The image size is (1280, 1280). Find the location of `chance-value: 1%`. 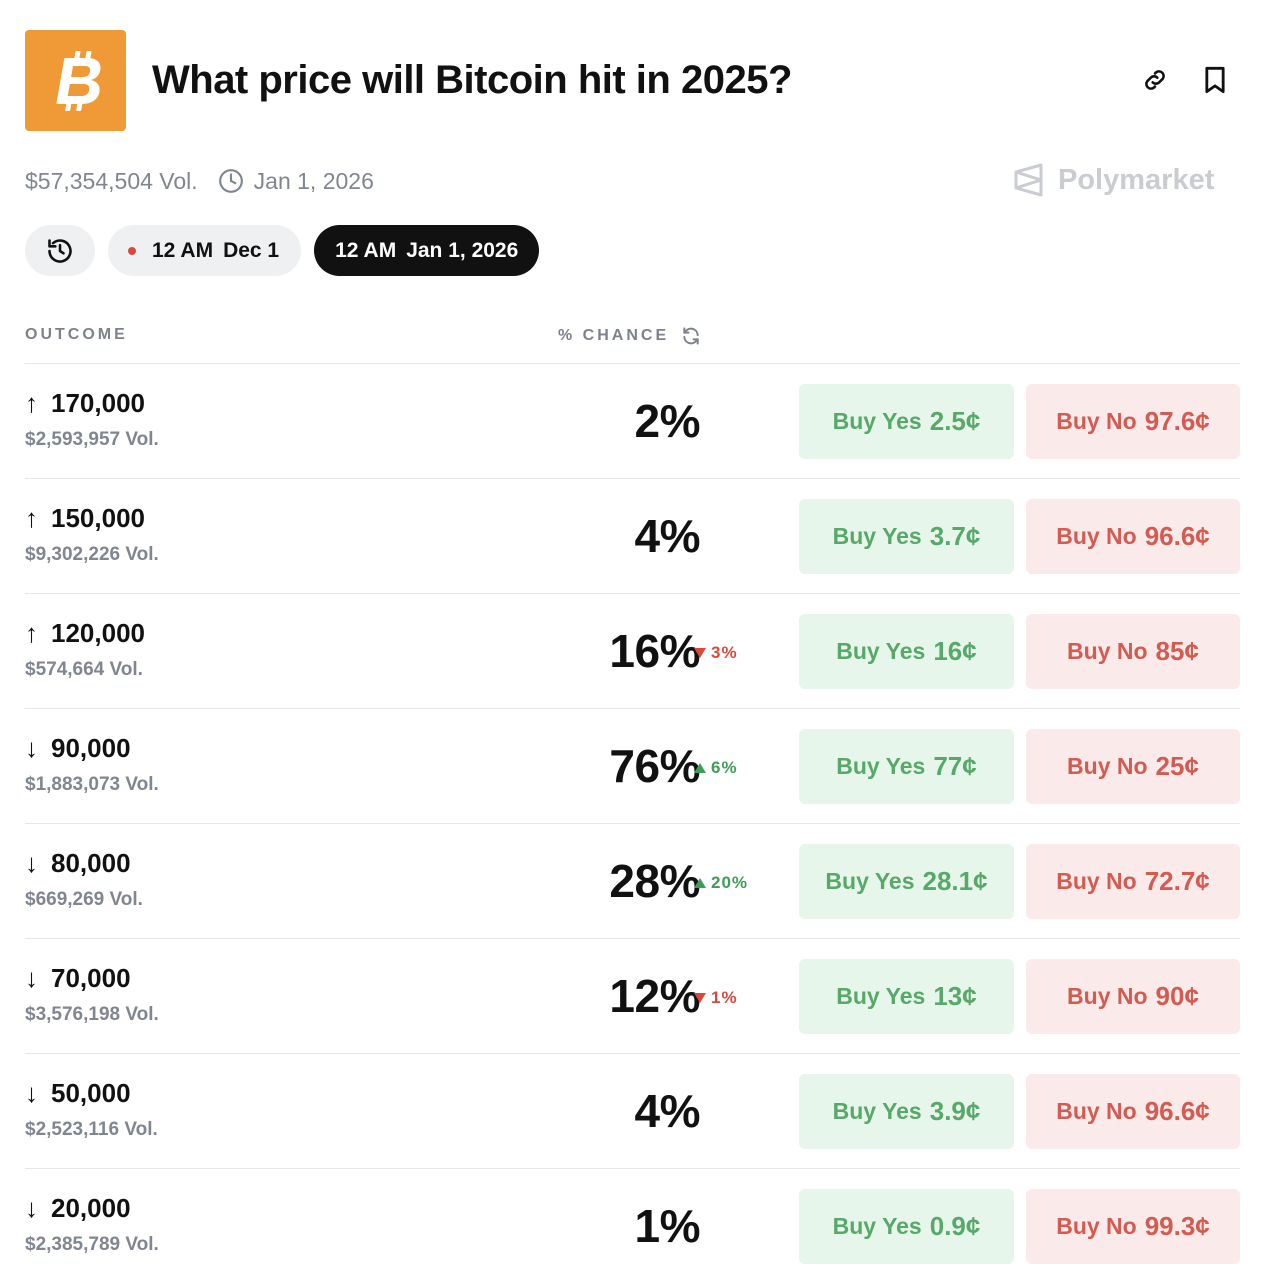

chance-value: 1% is located at coordinates (667, 1226).